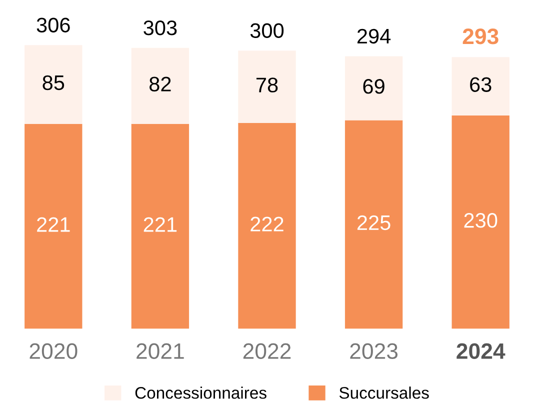 This screenshot has height=411, width=534. What do you see at coordinates (267, 351) in the screenshot?
I see `x-tick-label: 2022` at bounding box center [267, 351].